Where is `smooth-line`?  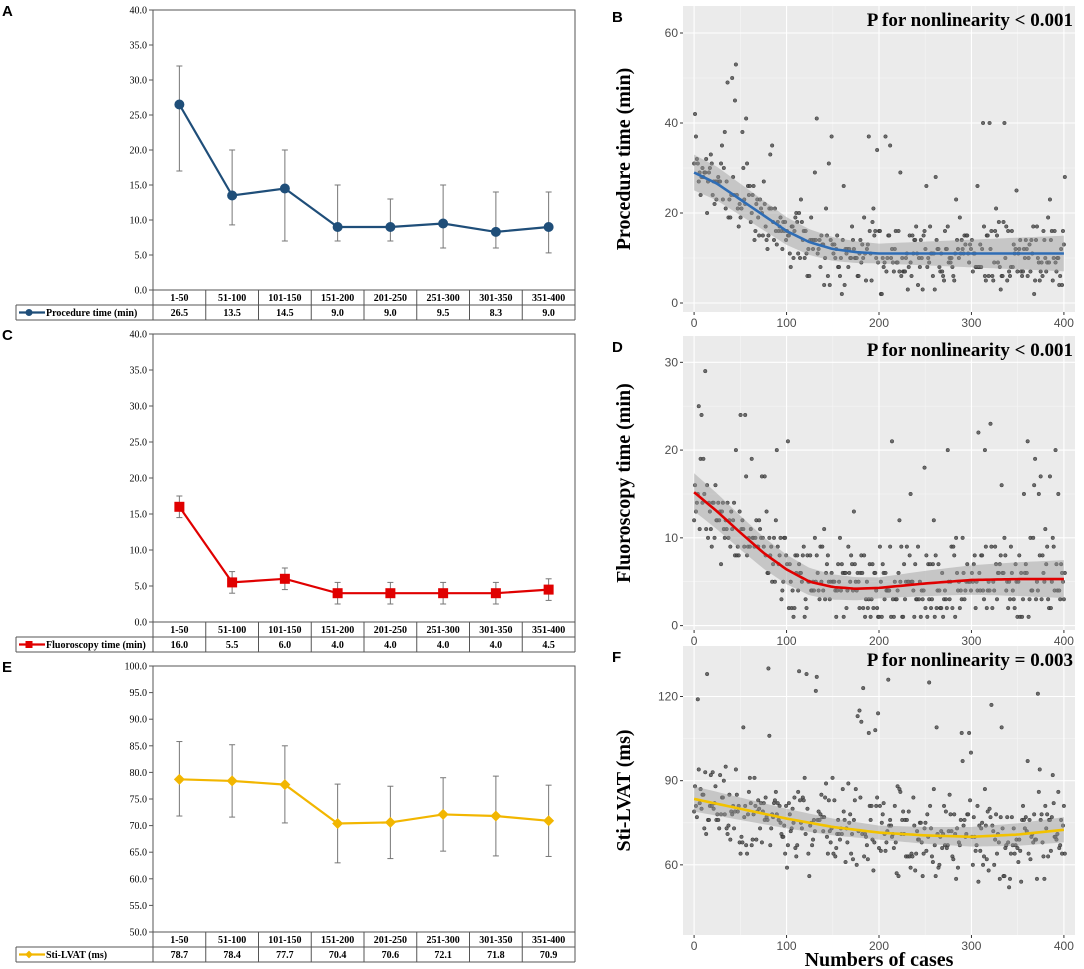 smooth-line is located at coordinates (878, 213).